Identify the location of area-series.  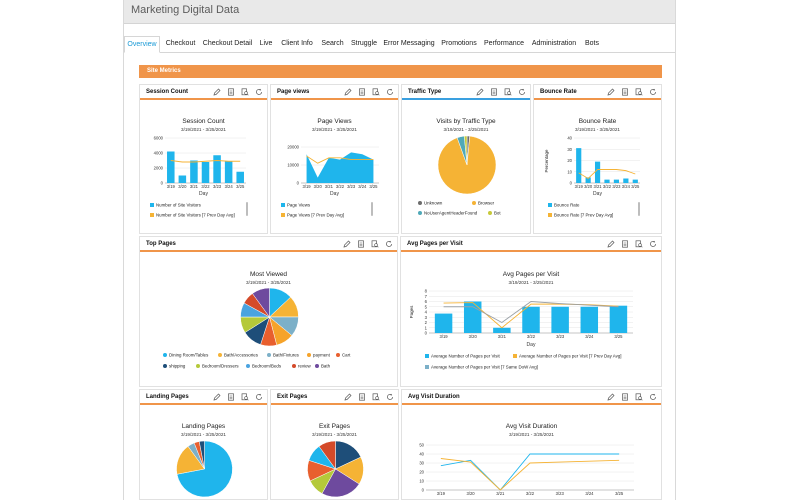
(340, 167).